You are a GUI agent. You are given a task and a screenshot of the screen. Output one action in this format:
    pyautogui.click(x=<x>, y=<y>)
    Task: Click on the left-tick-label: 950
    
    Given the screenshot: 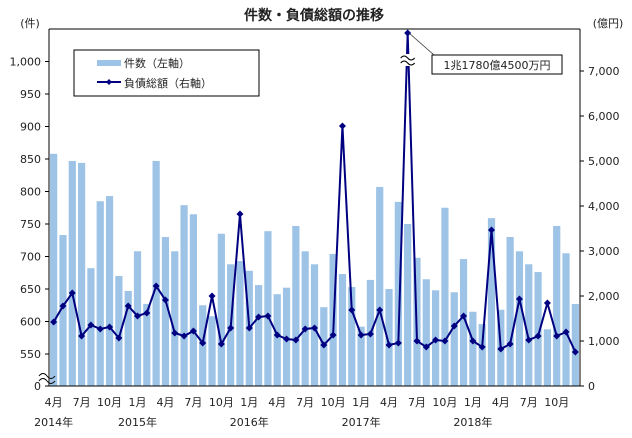 What is the action you would take?
    pyautogui.click(x=30, y=94)
    